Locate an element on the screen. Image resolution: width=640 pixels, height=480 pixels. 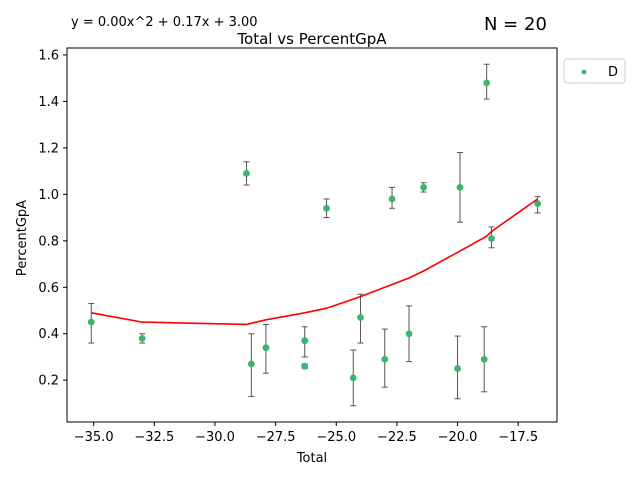
y-tick-label: 0.4 is located at coordinates (48, 334).